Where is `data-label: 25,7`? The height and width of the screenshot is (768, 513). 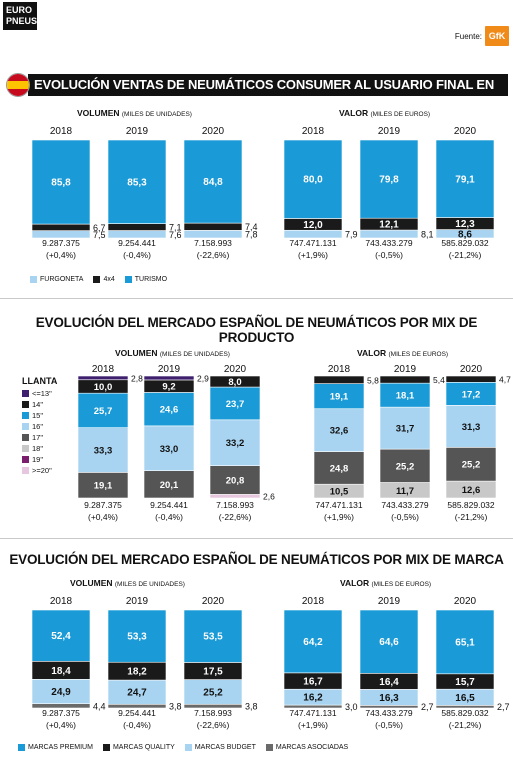 data-label: 25,7 is located at coordinates (103, 411).